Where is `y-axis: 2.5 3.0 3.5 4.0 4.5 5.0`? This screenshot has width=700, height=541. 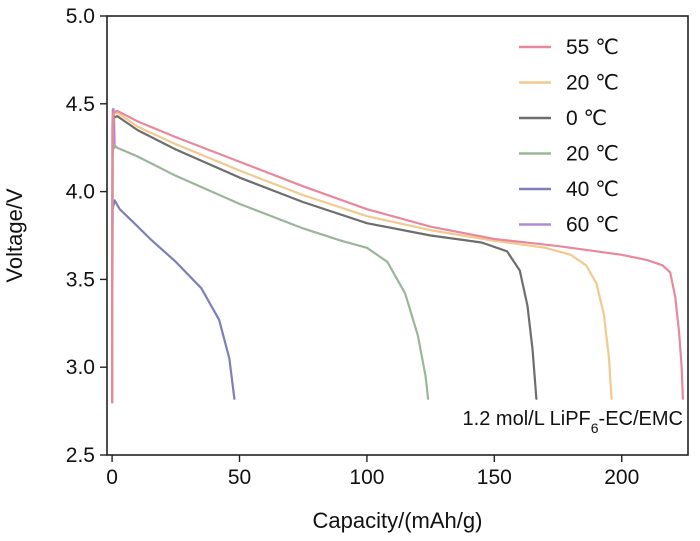
y-axis: 2.5 3.0 3.5 4.0 4.5 5.0 is located at coordinates (86, 236).